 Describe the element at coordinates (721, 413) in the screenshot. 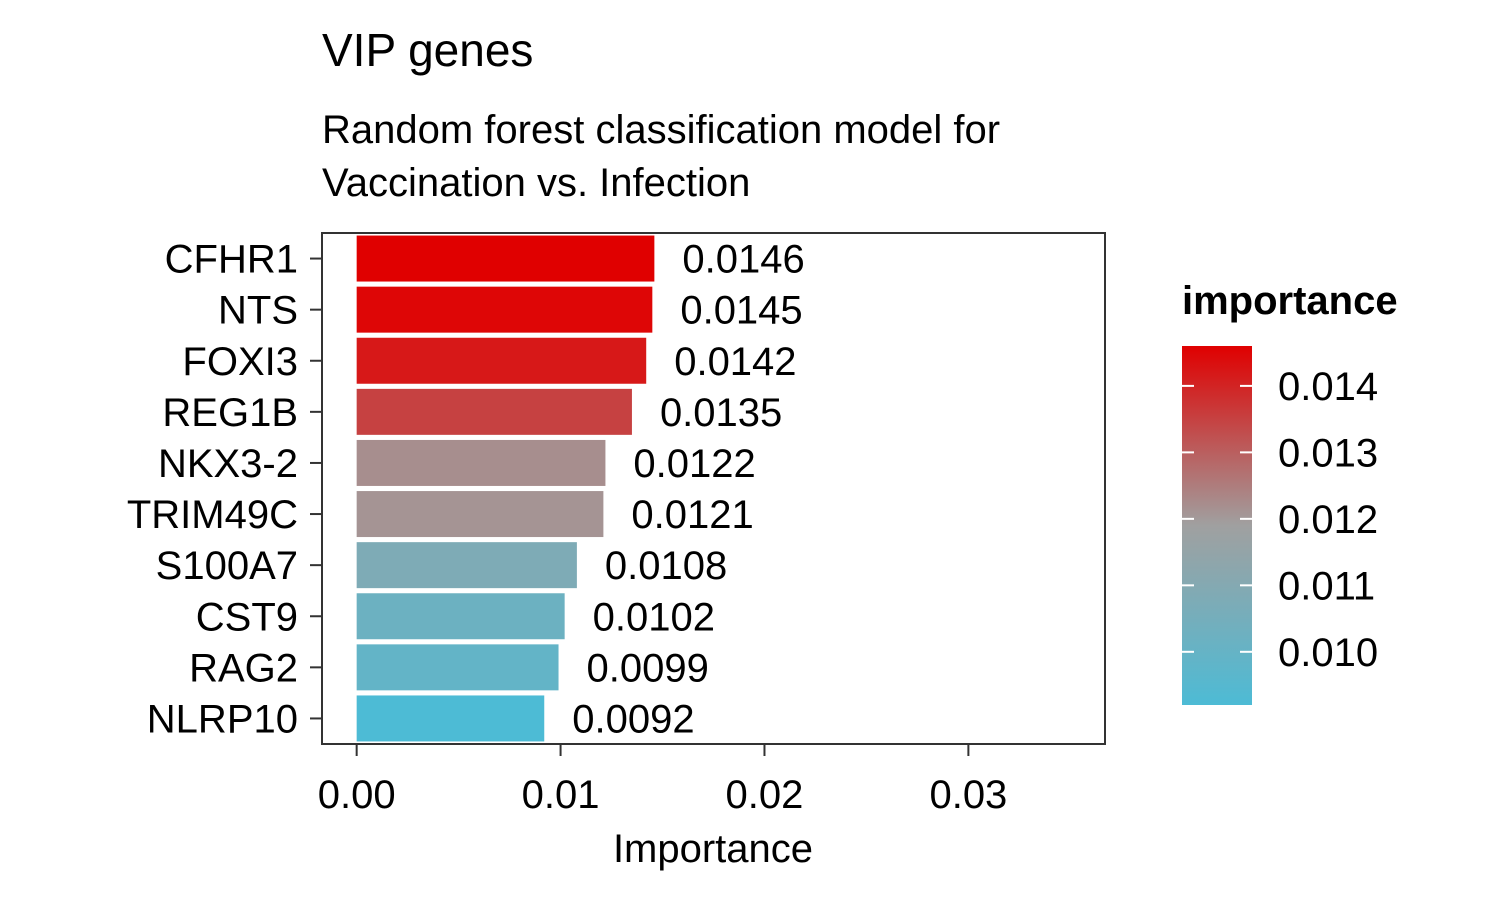

I see `value-label-reg1b: 0.0135` at that location.